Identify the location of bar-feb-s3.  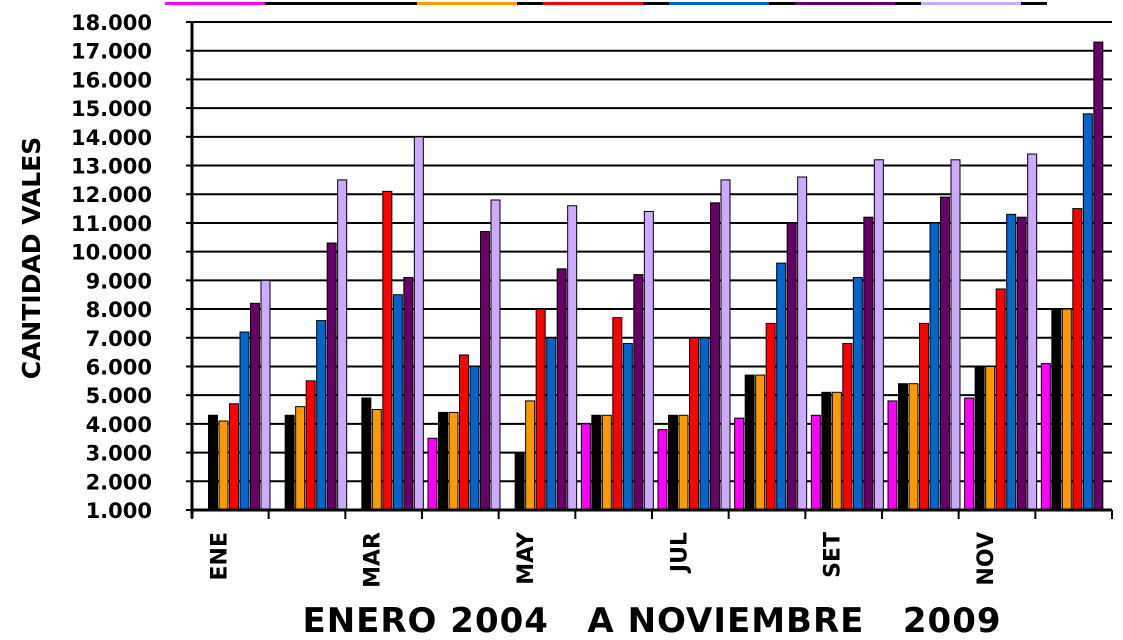
(300, 458).